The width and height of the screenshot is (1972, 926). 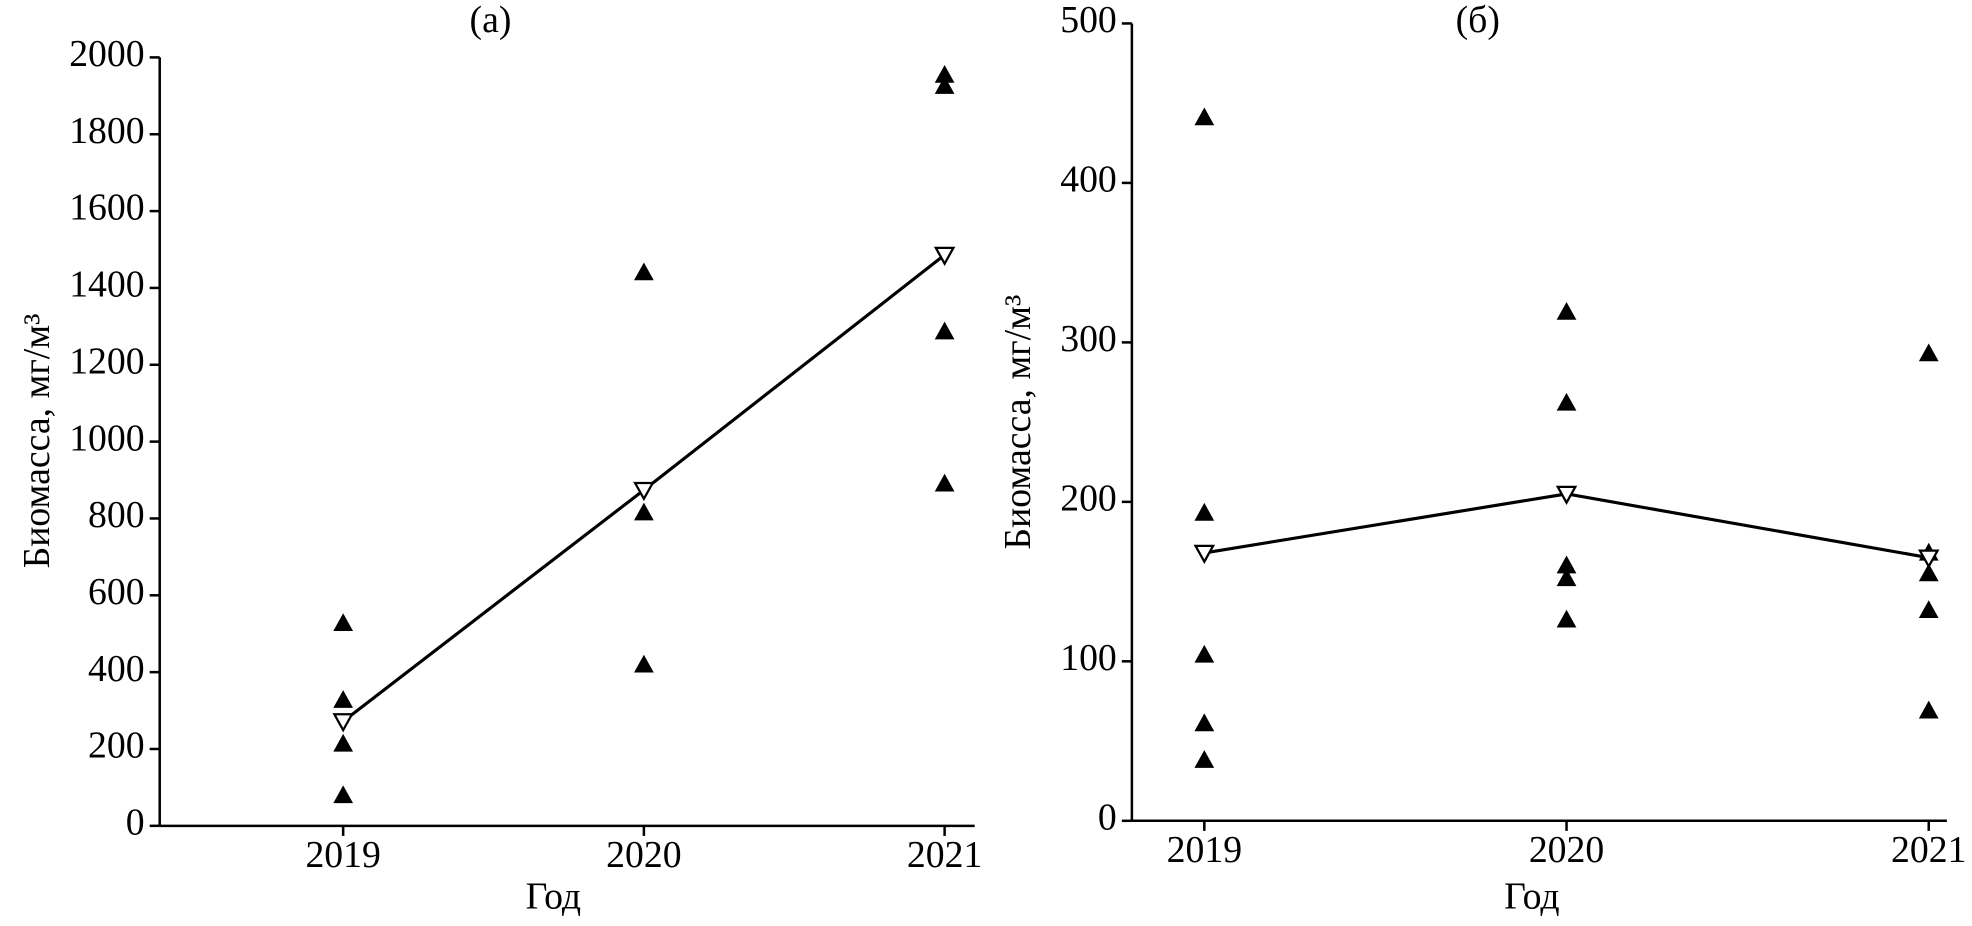 What do you see at coordinates (116, 515) in the screenshot?
I see `y-tick-label: 800` at bounding box center [116, 515].